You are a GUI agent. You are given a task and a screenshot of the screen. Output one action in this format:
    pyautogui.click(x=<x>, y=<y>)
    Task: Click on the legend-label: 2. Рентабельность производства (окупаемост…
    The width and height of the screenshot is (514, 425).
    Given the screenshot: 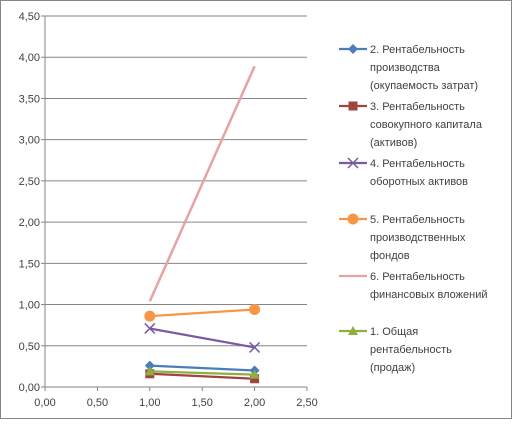 What is the action you would take?
    pyautogui.click(x=424, y=68)
    